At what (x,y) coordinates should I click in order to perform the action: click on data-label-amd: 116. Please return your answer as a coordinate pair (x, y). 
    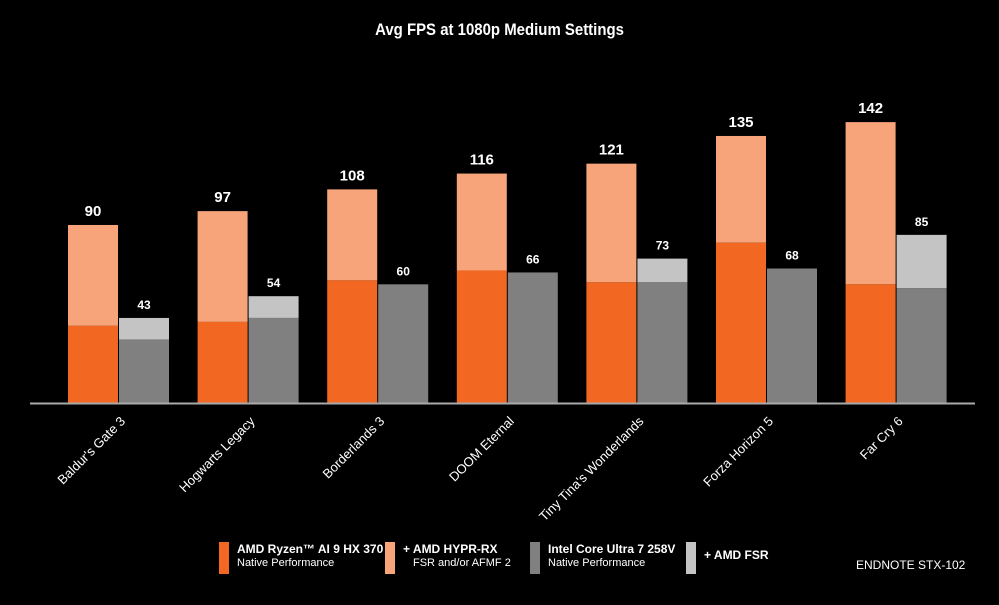
    Looking at the image, I should click on (482, 160).